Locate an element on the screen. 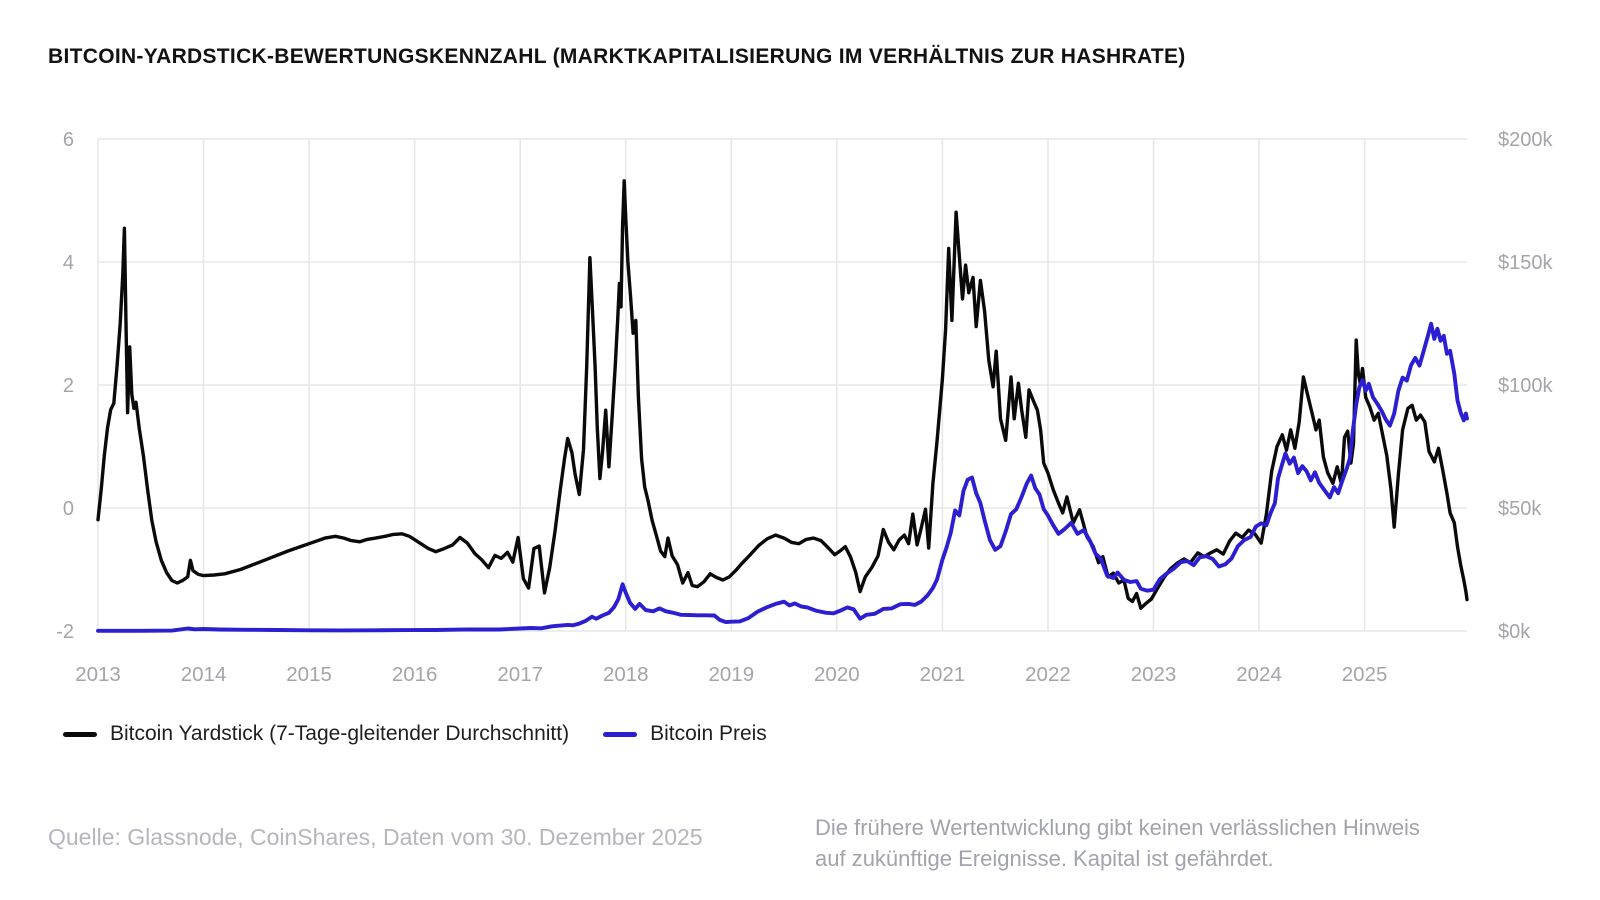 The width and height of the screenshot is (1600, 900). x-axis-tick-label: 2018 is located at coordinates (626, 674).